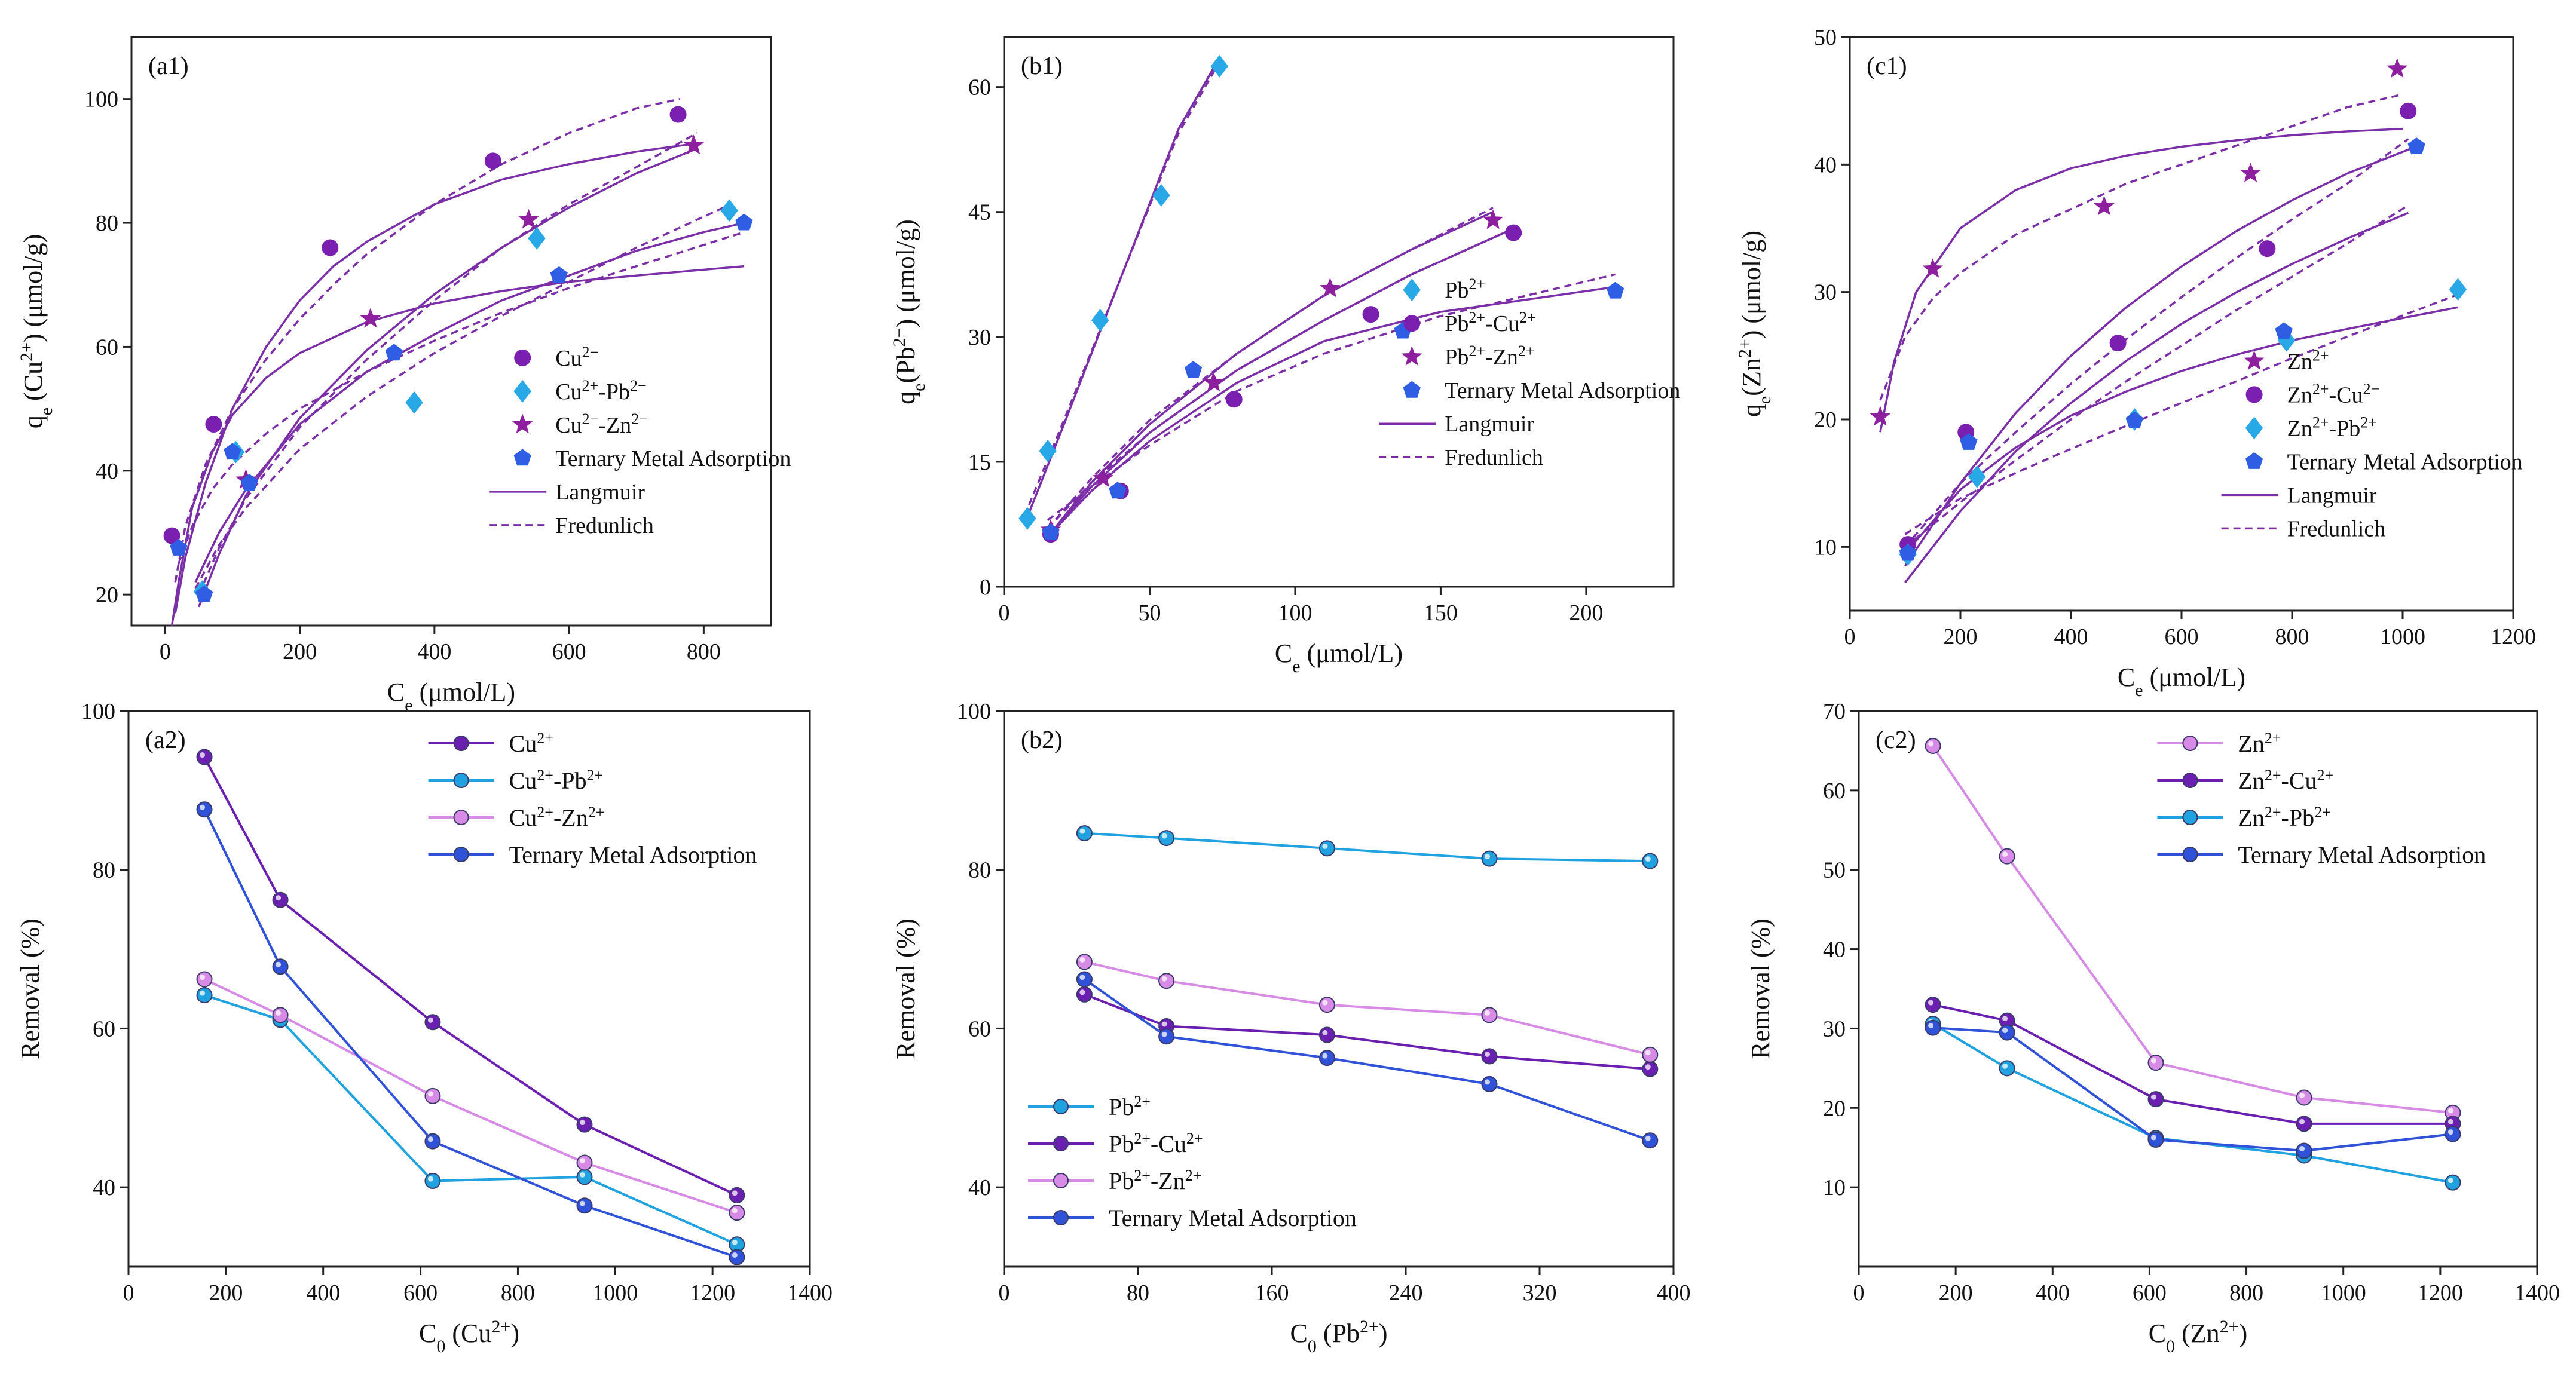  I want to click on x-tick-label: 1200, so click(2513, 636).